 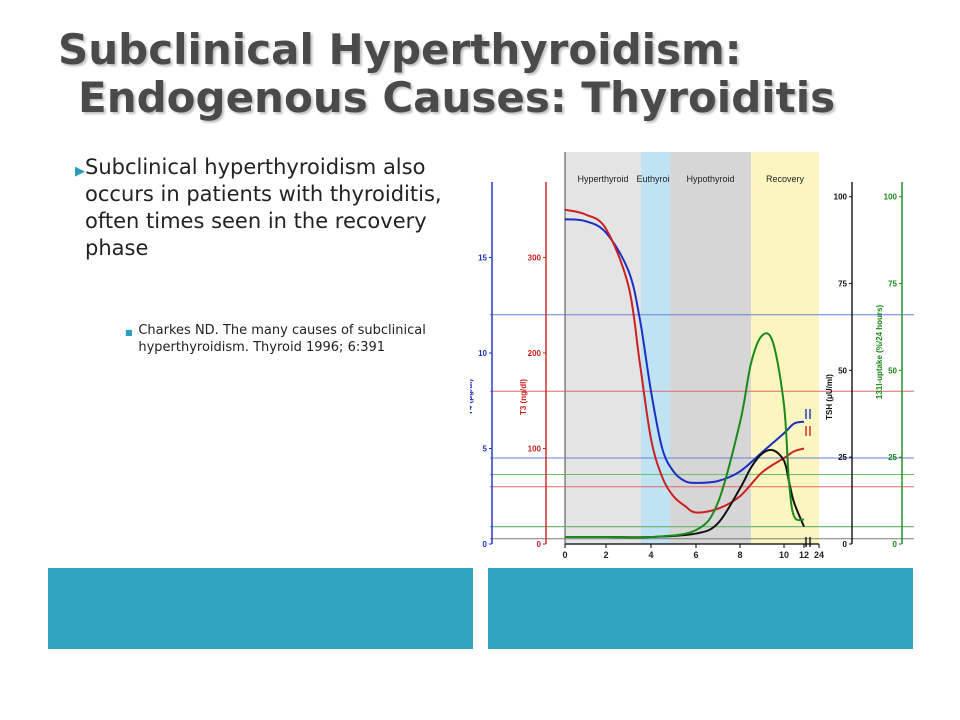 I want to click on series-line-t3, so click(x=684, y=361).